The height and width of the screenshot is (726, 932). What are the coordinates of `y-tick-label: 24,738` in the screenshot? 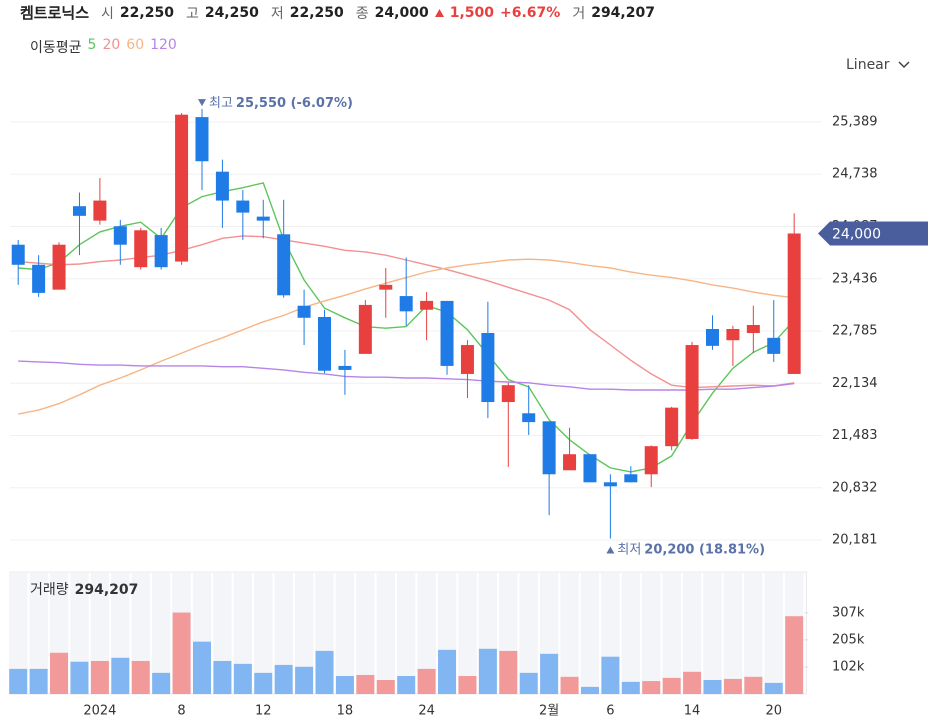 It's located at (855, 174).